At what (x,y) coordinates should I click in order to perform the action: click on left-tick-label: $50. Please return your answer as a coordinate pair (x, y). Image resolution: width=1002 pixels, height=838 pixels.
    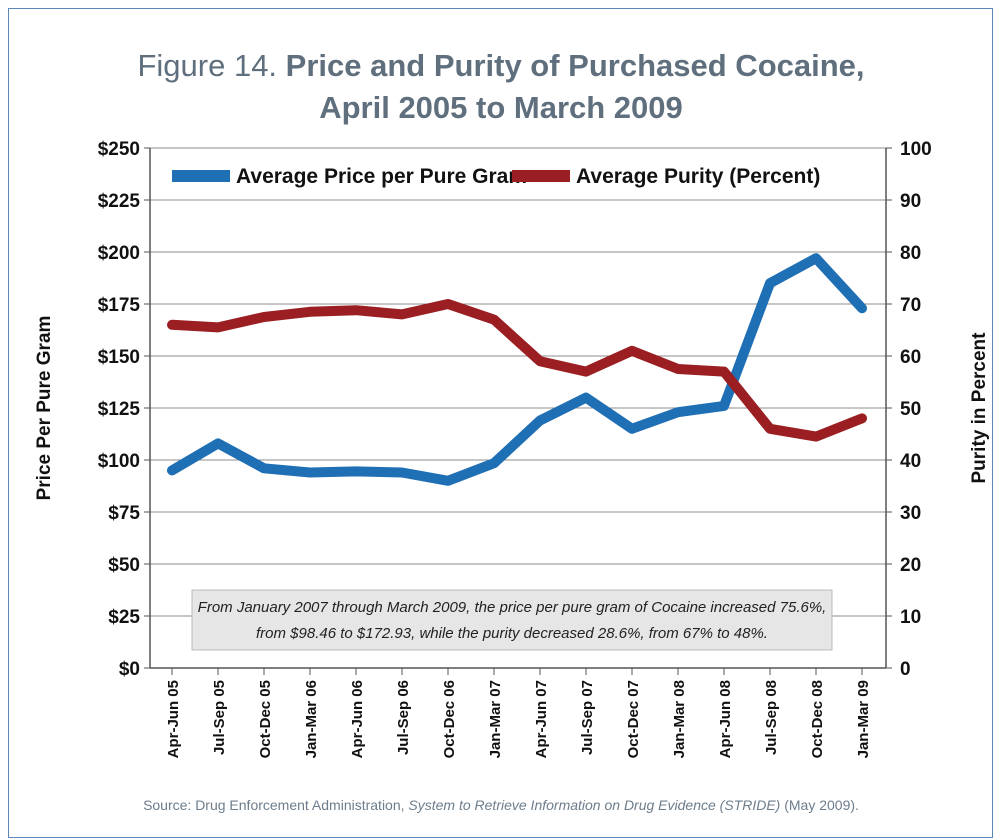
    Looking at the image, I should click on (124, 565).